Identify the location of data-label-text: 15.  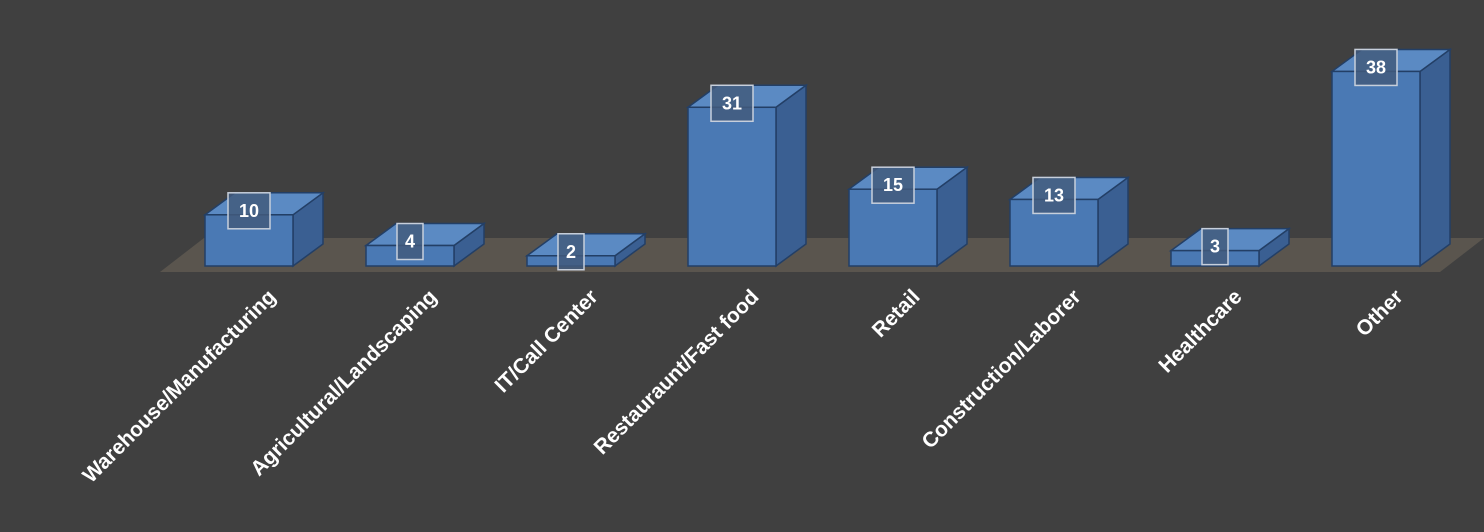
(893, 185).